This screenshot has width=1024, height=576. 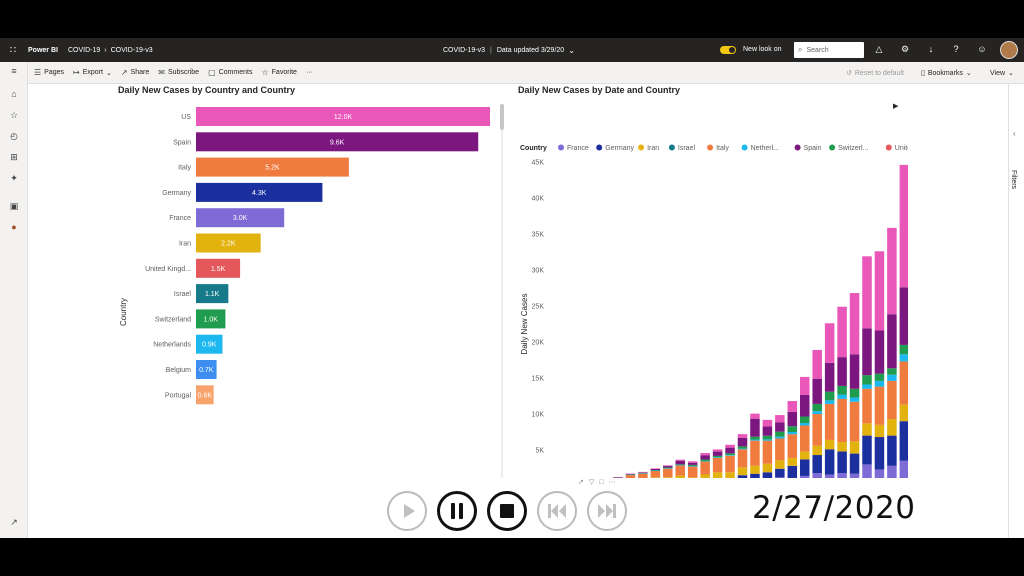 What do you see at coordinates (509, 50) in the screenshot?
I see `report-header: COVID-19-v3 | Data updated 3/29/20 ⌄` at bounding box center [509, 50].